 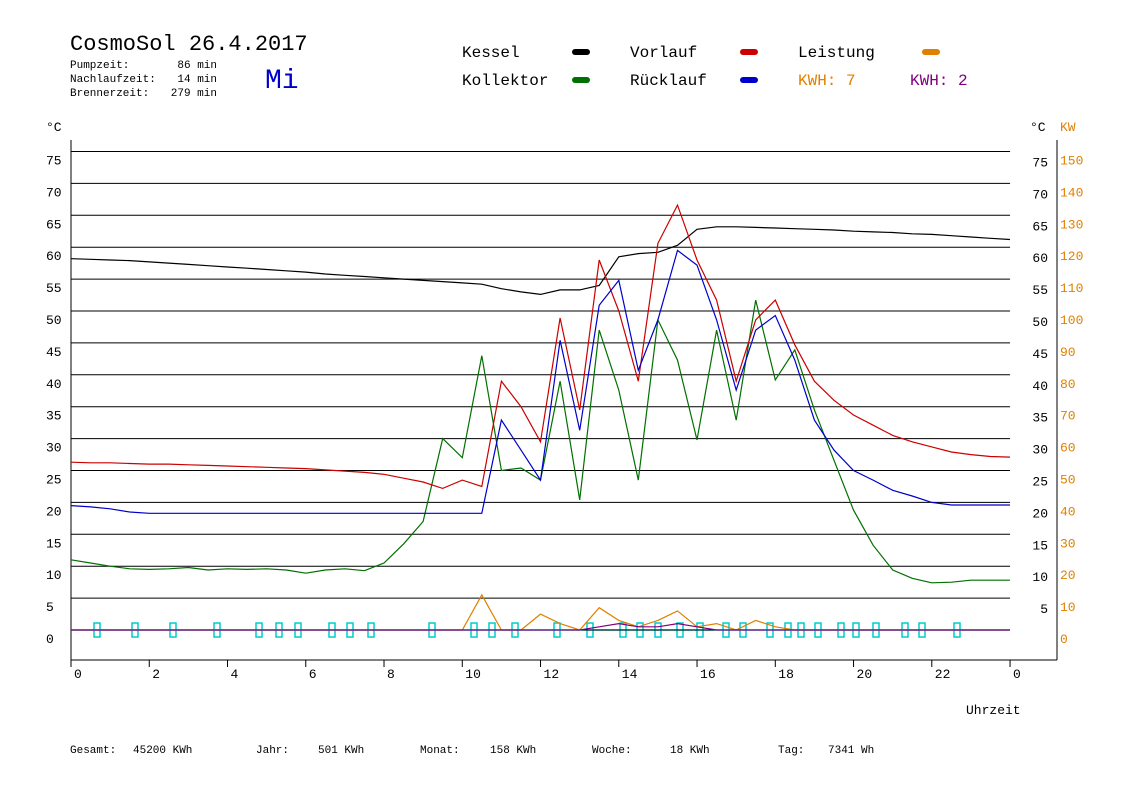 I want to click on x-tick-label: 6, so click(x=313, y=674).